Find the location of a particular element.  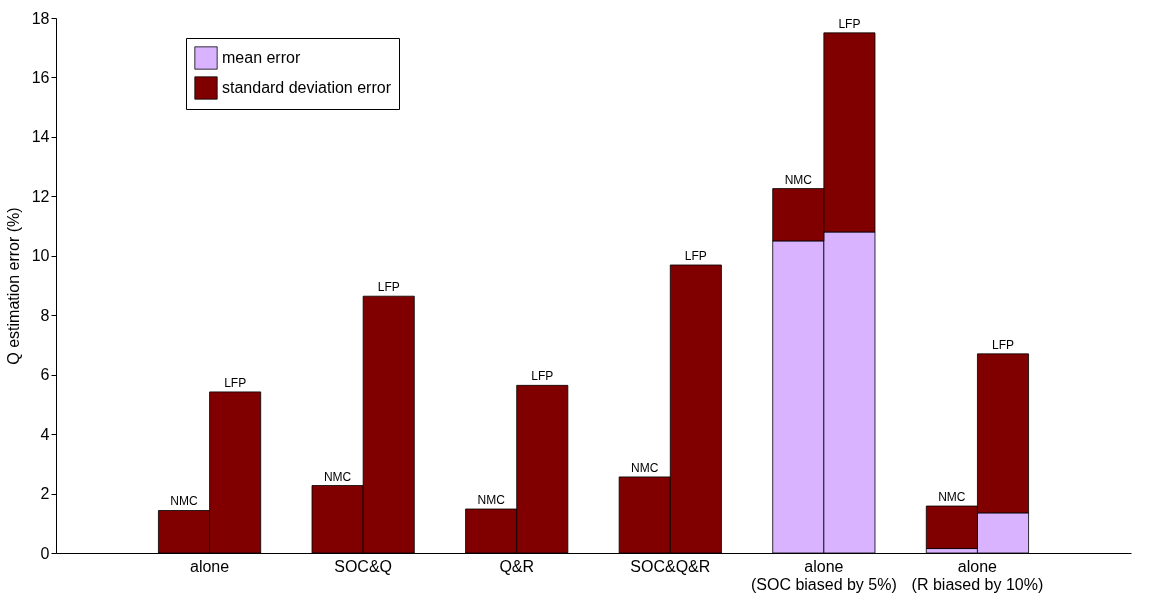

y-tick-label: 8 is located at coordinates (45, 315).